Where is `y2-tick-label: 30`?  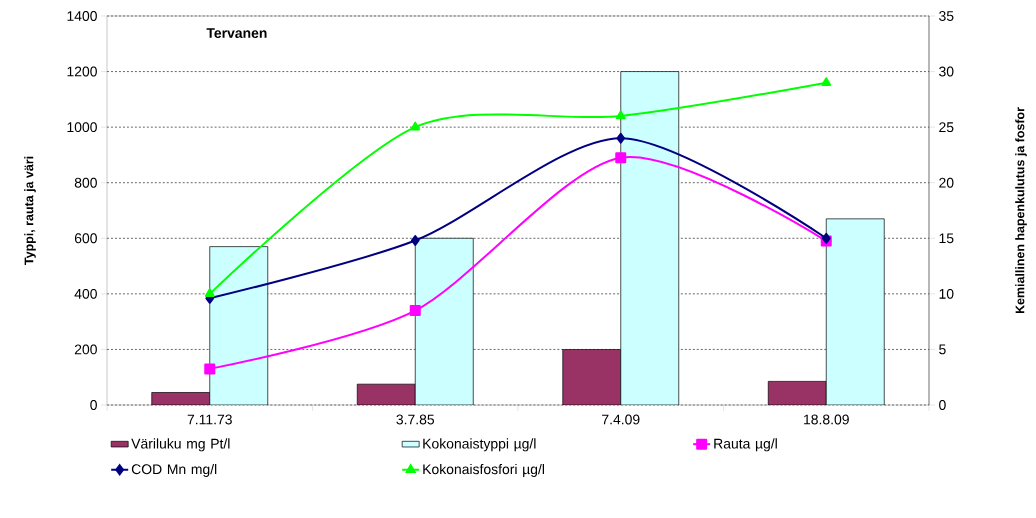 y2-tick-label: 30 is located at coordinates (946, 71).